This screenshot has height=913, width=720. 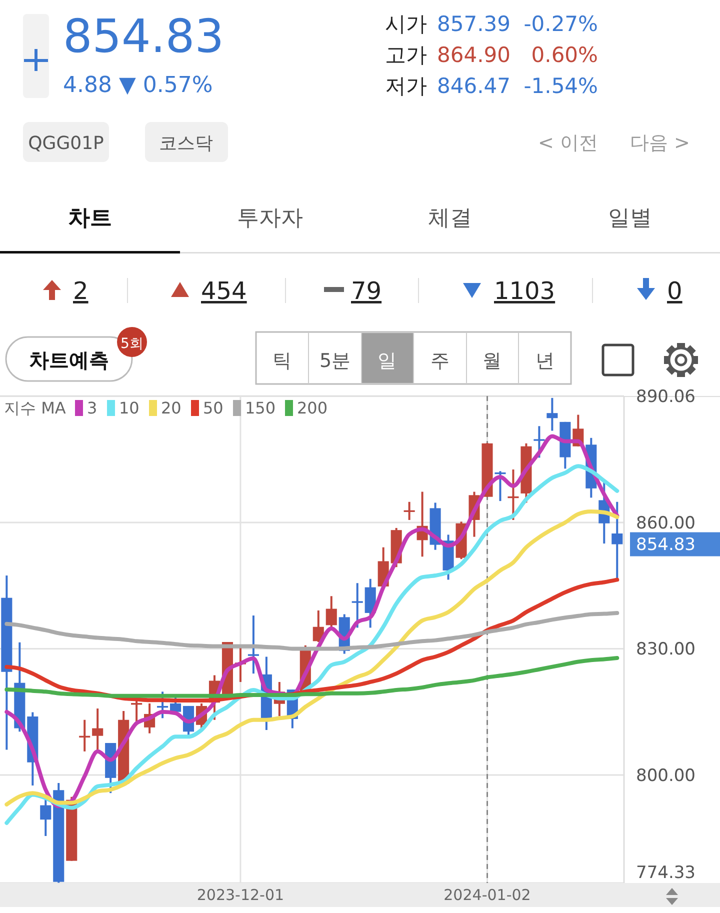 I want to click on legend-label: 200, so click(x=312, y=408).